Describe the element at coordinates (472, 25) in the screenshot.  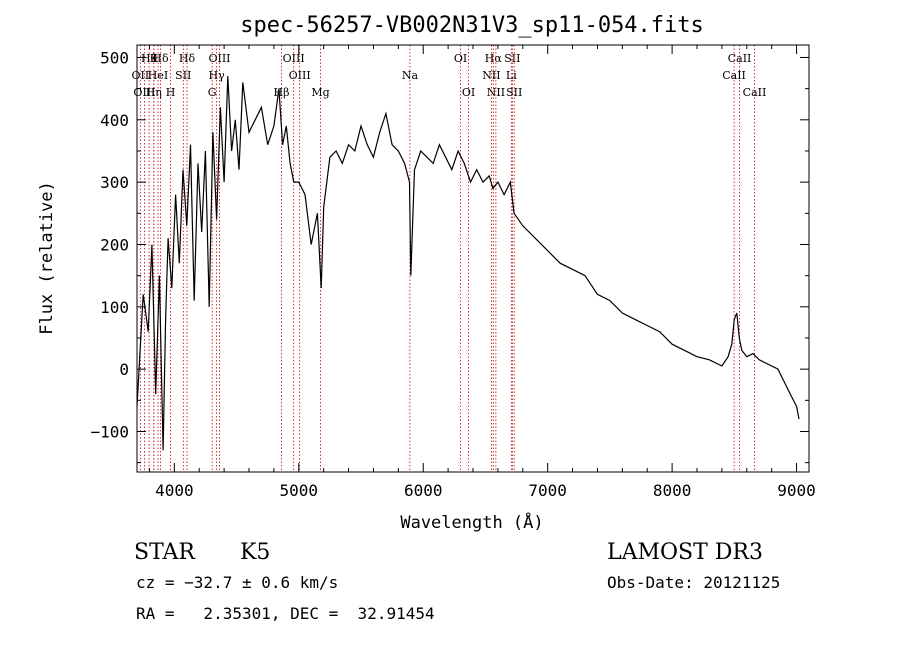
I see `chart-title: spec-56257-VB002N31V3_sp11-054.fits` at that location.